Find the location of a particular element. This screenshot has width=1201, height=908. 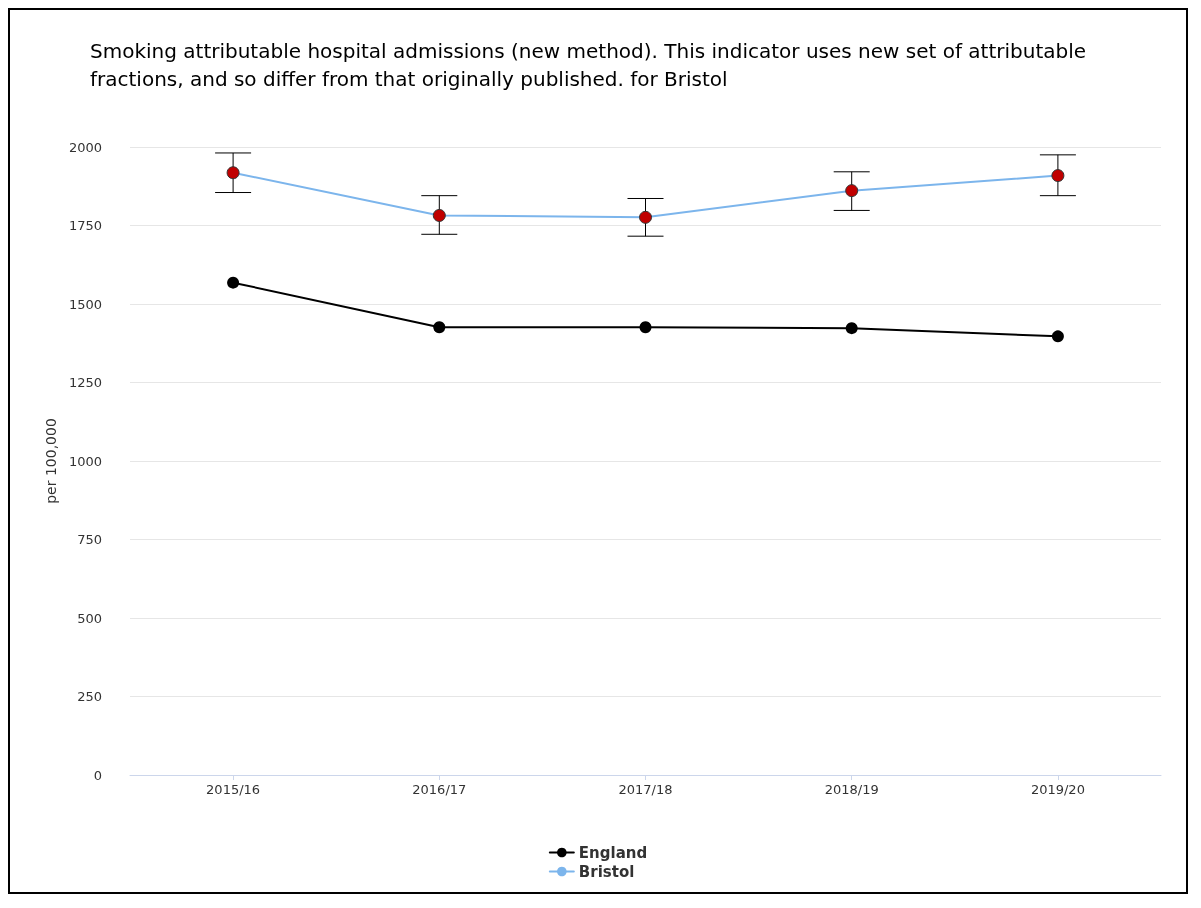

legend-label: England is located at coordinates (613, 852).